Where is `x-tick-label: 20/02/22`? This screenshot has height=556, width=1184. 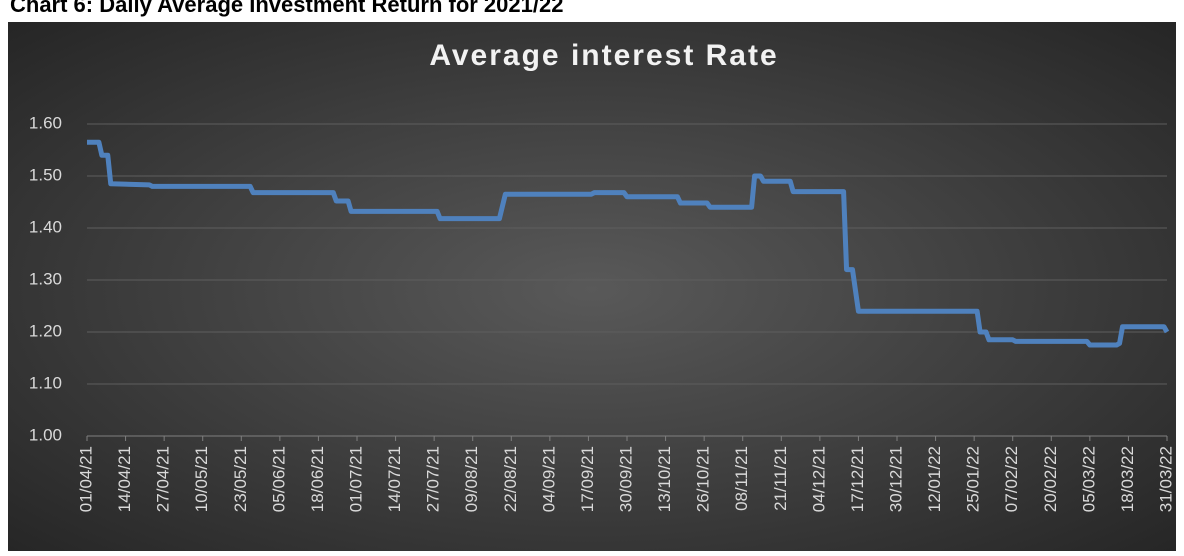
x-tick-label: 20/02/22 is located at coordinates (1050, 479).